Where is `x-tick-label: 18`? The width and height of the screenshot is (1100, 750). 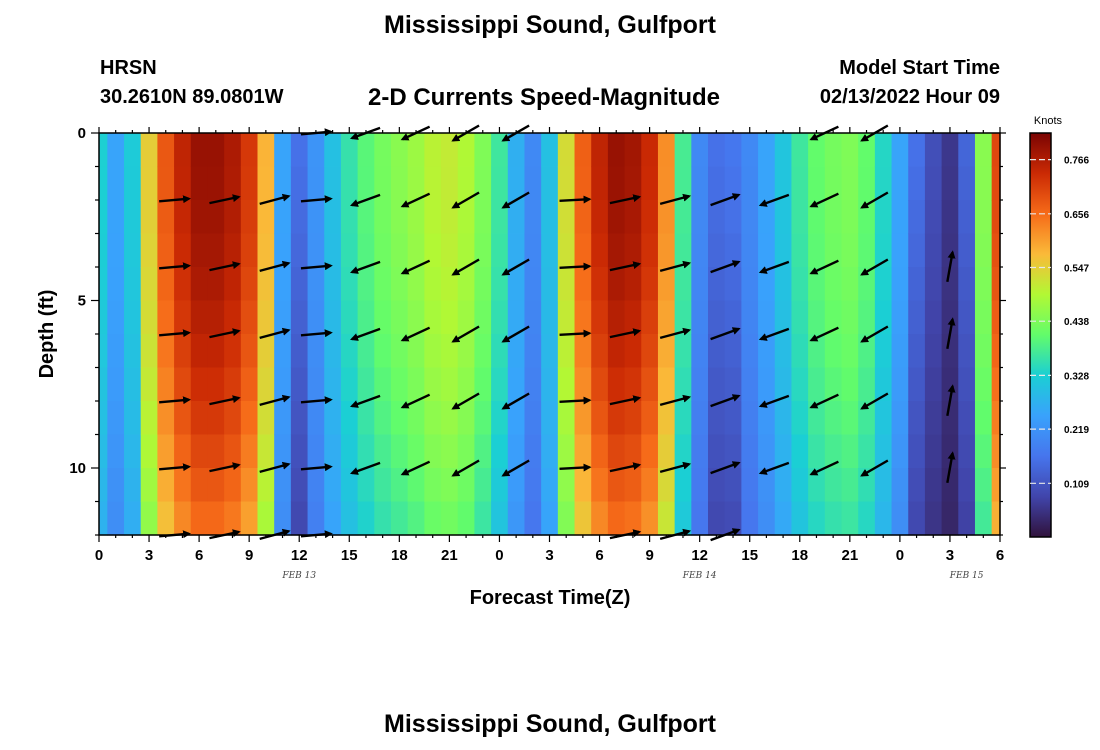
x-tick-label: 18 is located at coordinates (399, 555).